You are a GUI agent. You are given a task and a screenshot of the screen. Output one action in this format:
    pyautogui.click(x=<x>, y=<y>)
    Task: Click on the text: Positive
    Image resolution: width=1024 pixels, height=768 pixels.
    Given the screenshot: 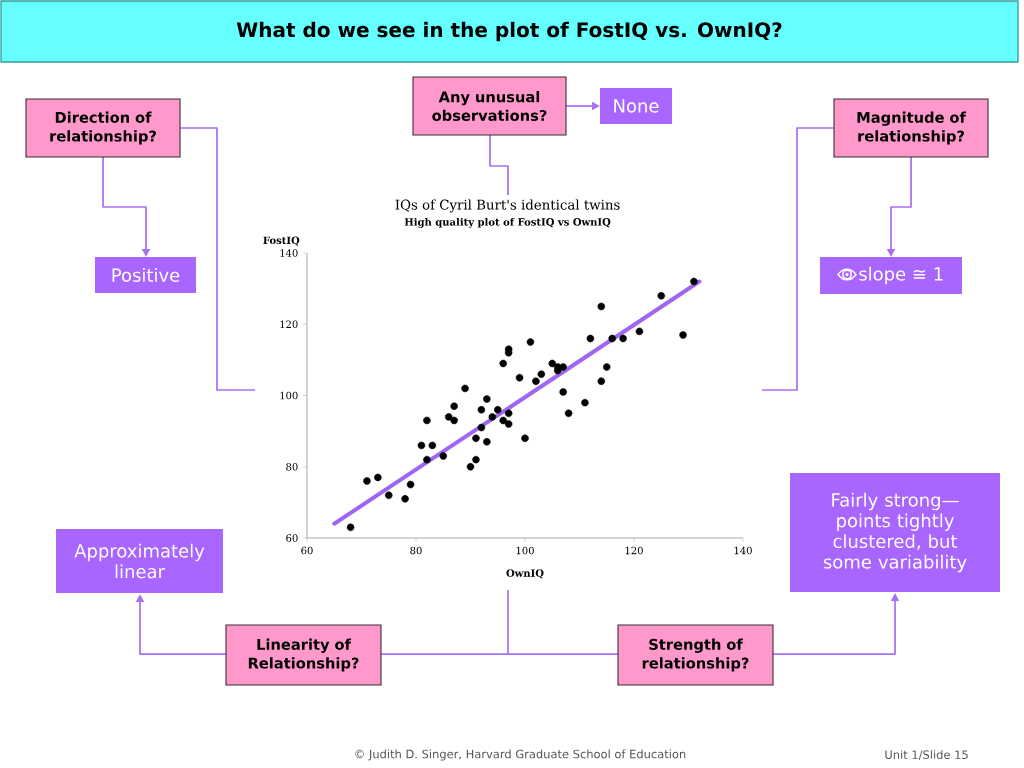 What is the action you would take?
    pyautogui.click(x=146, y=275)
    